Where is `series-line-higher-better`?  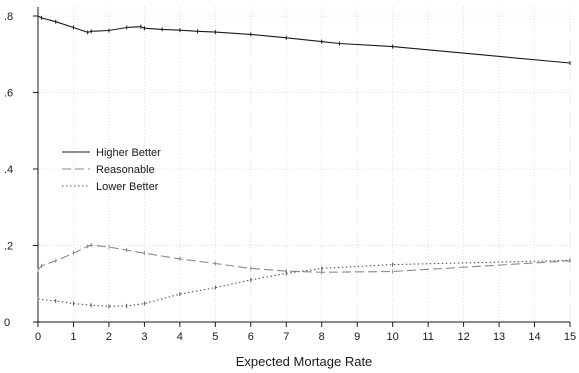
series-line-higher-better is located at coordinates (304, 39).